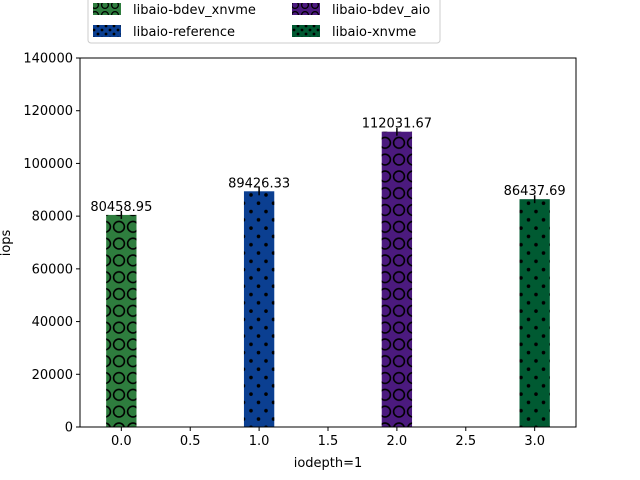 The image size is (640, 480). What do you see at coordinates (397, 124) in the screenshot?
I see `bar-value-label: 112031.67` at bounding box center [397, 124].